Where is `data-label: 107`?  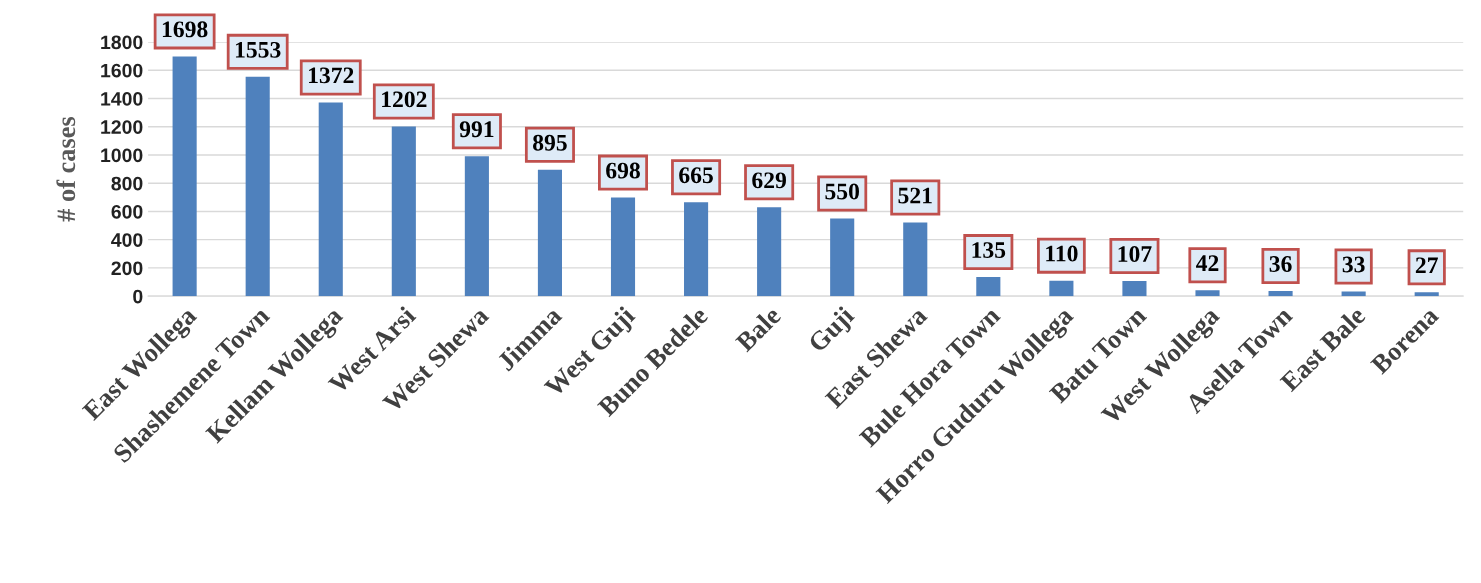 data-label: 107 is located at coordinates (1135, 254).